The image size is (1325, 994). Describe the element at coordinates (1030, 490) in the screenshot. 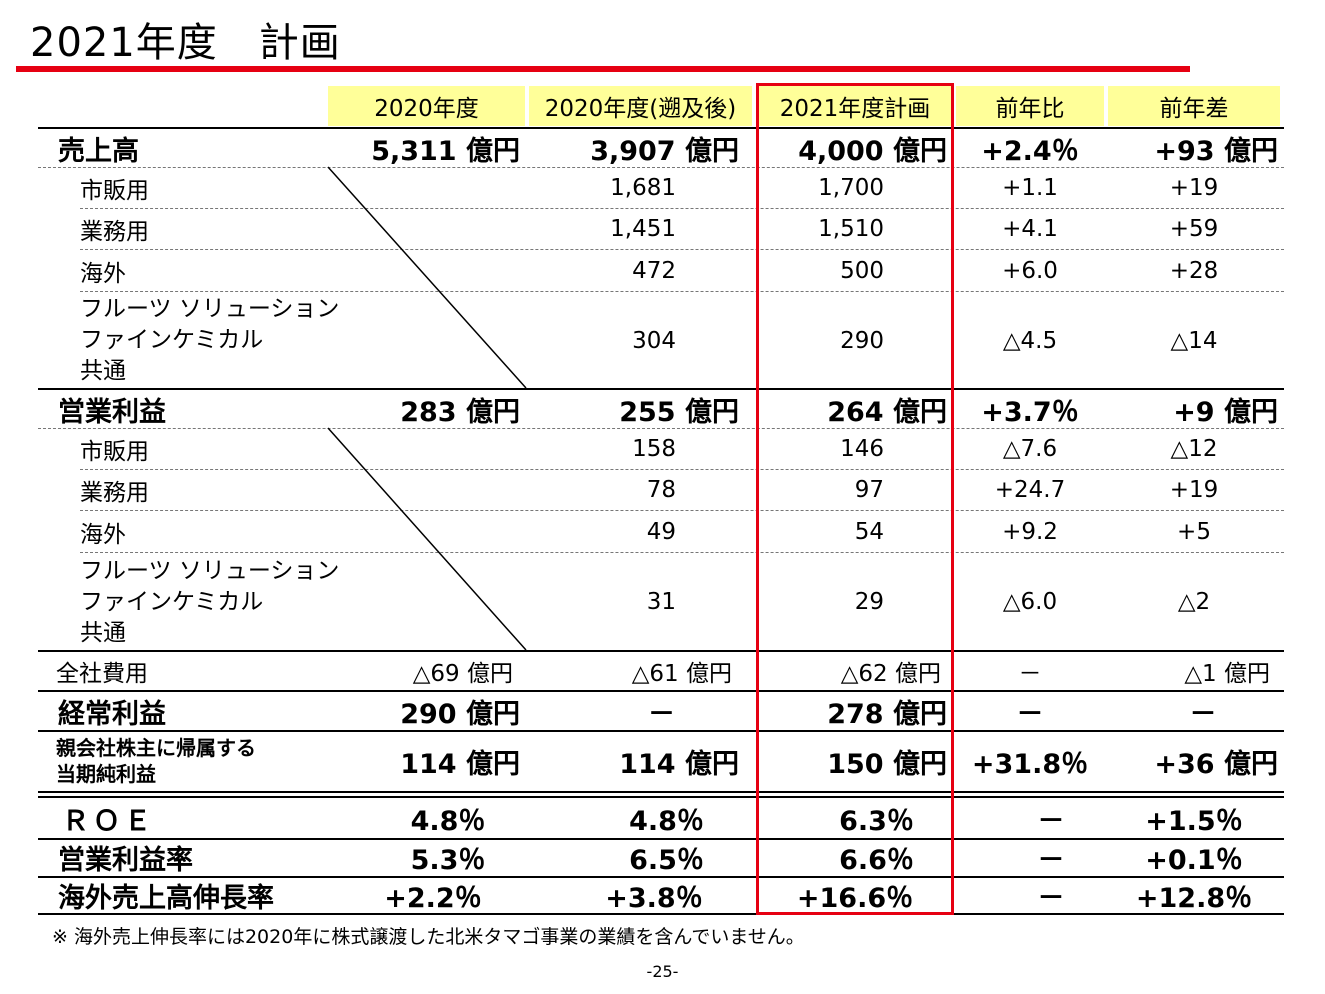

I see `cell-op-business-ratio: +24.7` at that location.